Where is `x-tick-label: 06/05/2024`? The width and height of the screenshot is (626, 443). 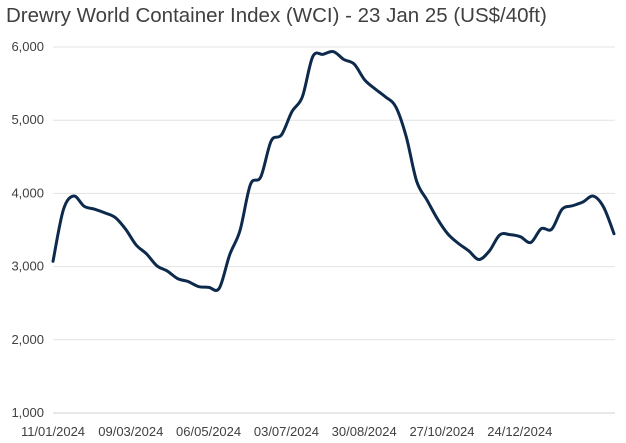
x-tick-label: 06/05/2024 is located at coordinates (208, 431).